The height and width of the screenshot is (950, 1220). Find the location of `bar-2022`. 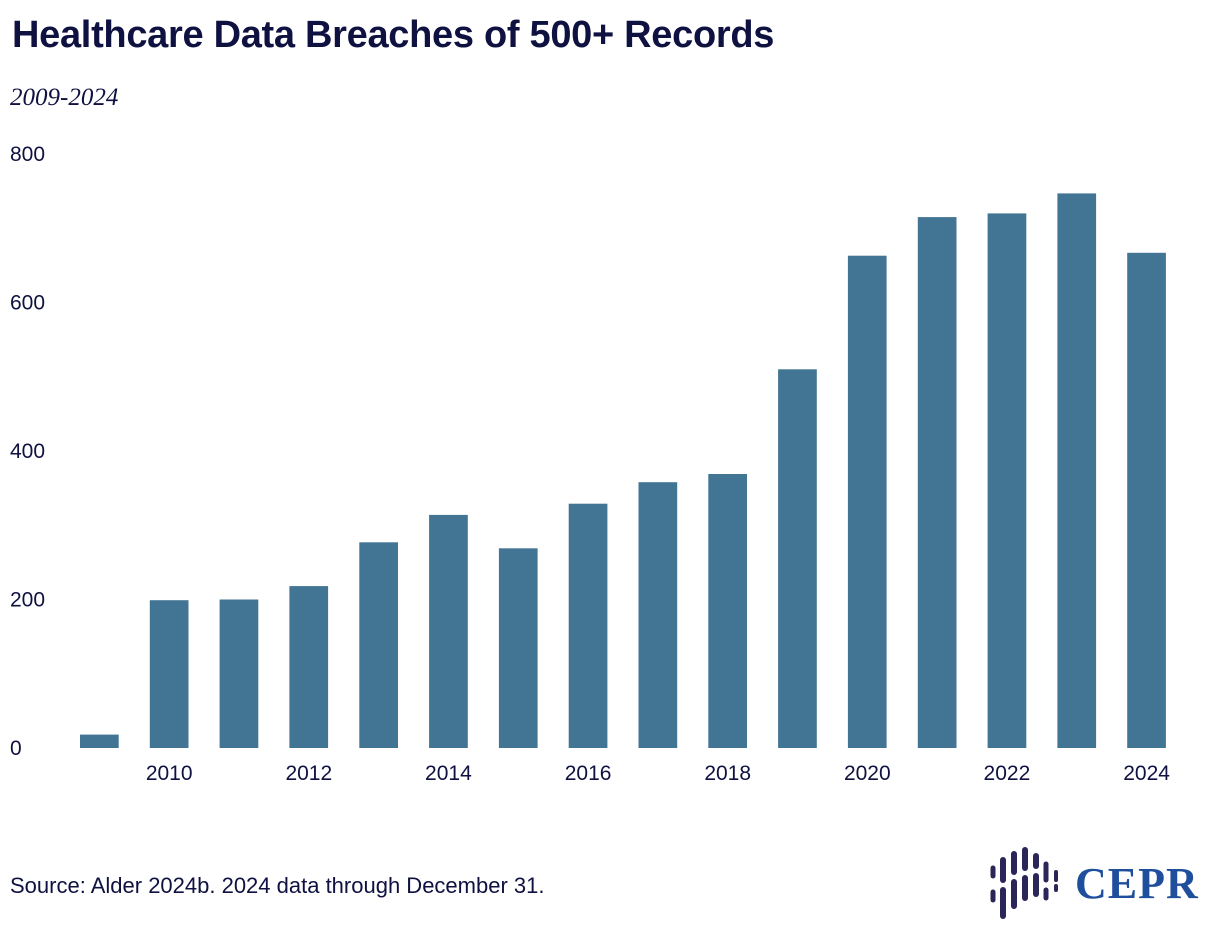

bar-2022 is located at coordinates (1007, 480).